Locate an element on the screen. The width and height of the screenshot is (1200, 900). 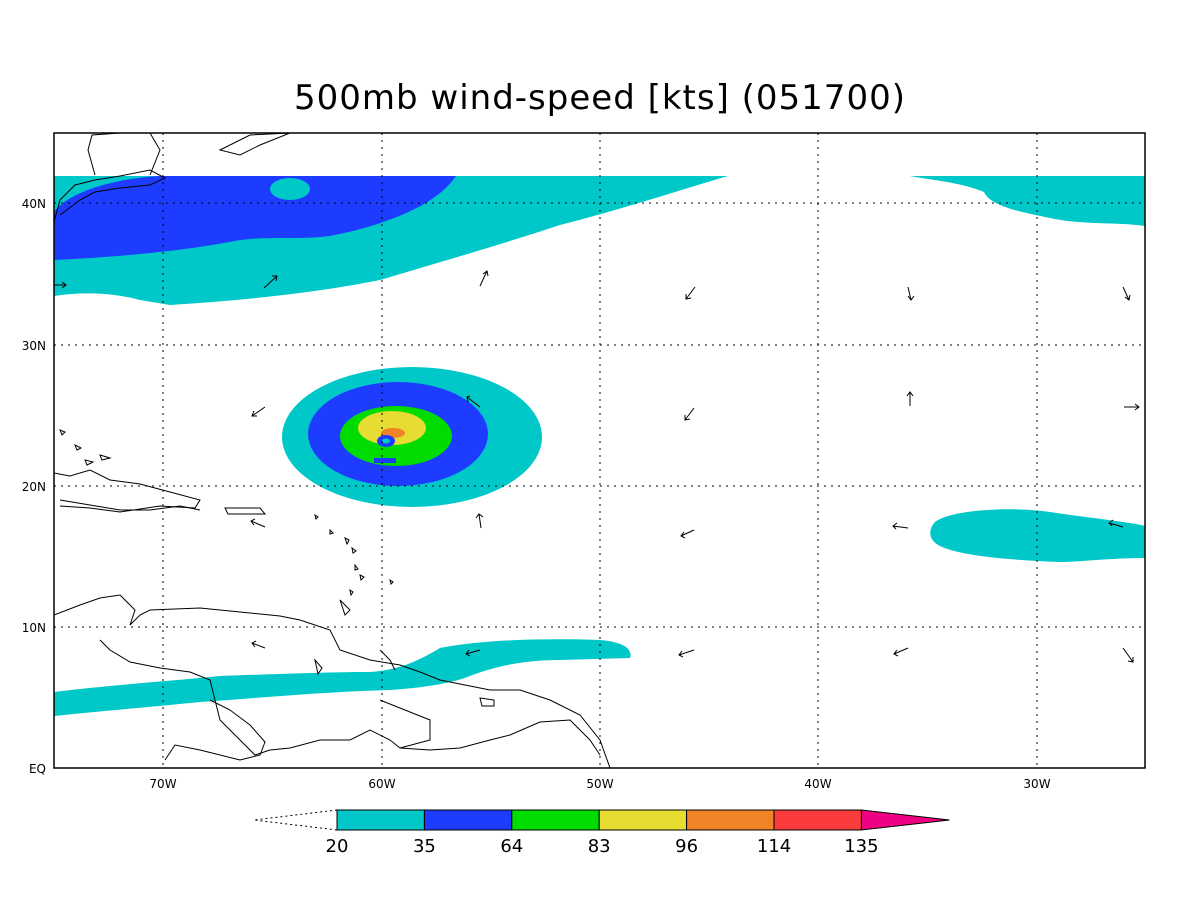
hurricane-blue-patch is located at coordinates (385, 460).